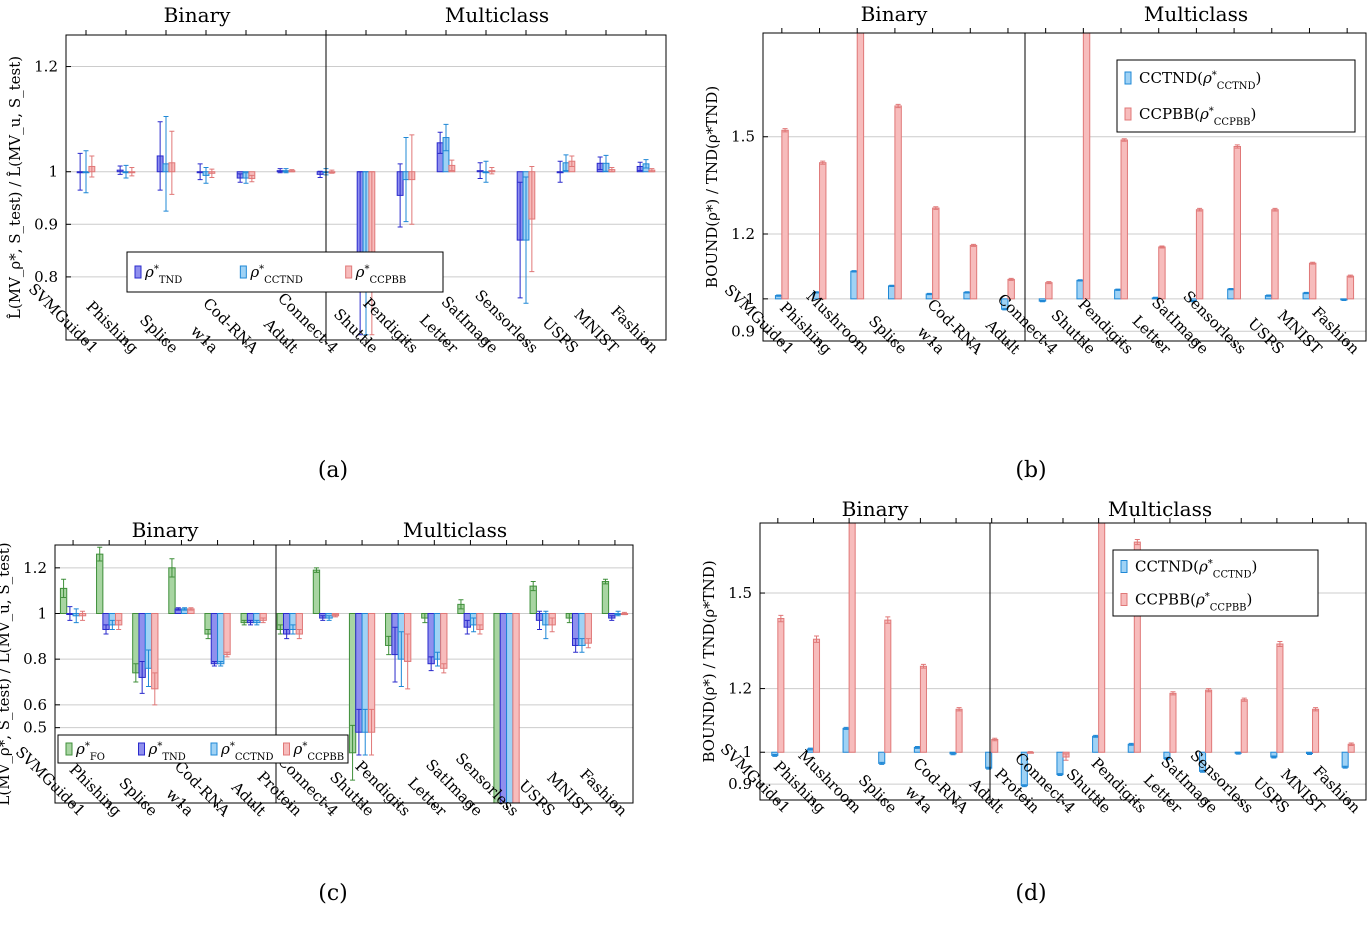 The width and height of the screenshot is (1372, 937). I want to click on chart-caption: (a), so click(333, 470).